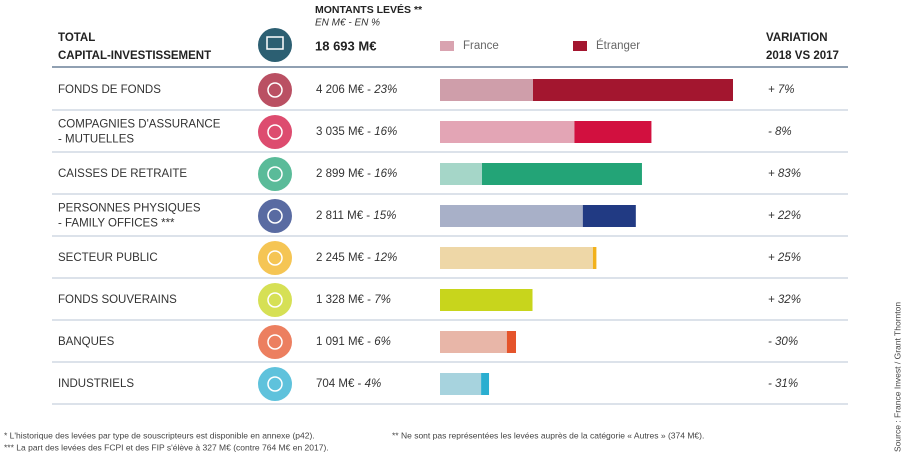  What do you see at coordinates (802, 56) in the screenshot?
I see `header-variation: 2018 VS 2017` at bounding box center [802, 56].